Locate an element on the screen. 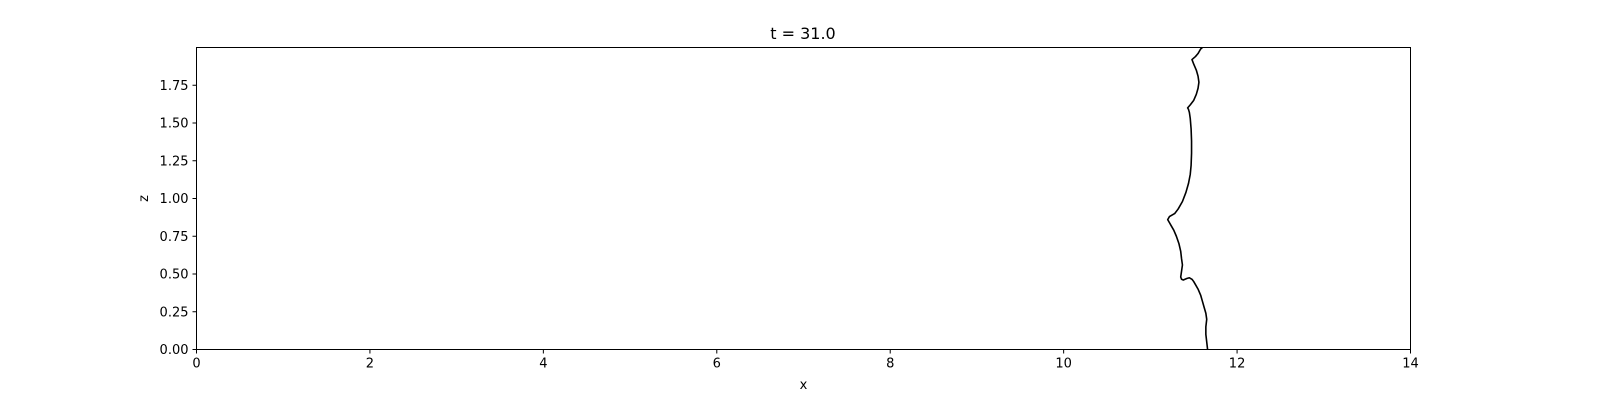 The image size is (1600, 405). x-axis-label: x is located at coordinates (804, 385).